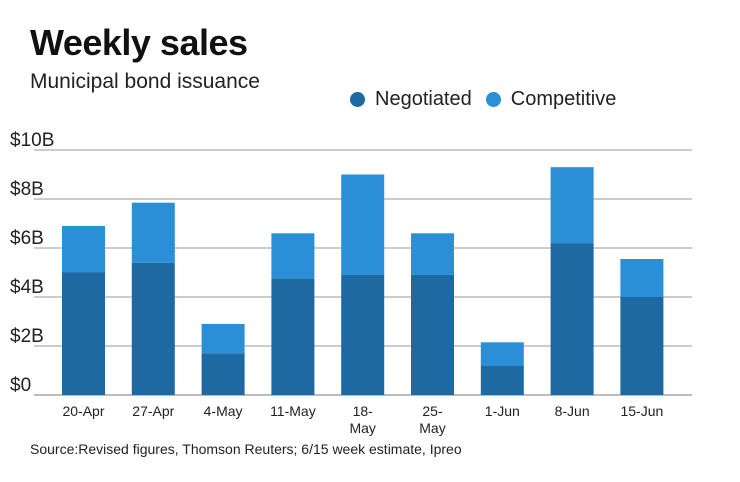 This screenshot has width=740, height=482. I want to click on legend-item-competitive: Competitive, so click(551, 99).